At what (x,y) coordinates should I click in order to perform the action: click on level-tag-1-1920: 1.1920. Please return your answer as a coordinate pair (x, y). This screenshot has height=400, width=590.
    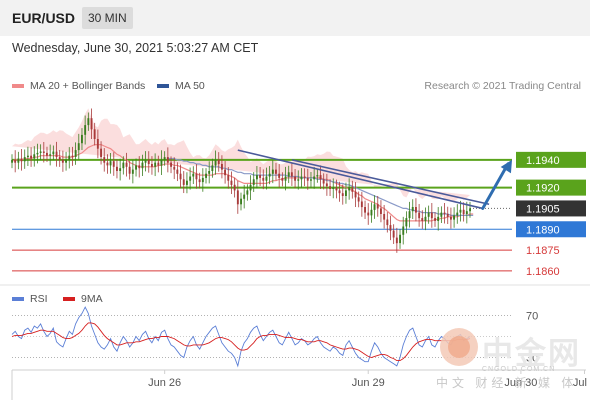
    Looking at the image, I should click on (551, 187).